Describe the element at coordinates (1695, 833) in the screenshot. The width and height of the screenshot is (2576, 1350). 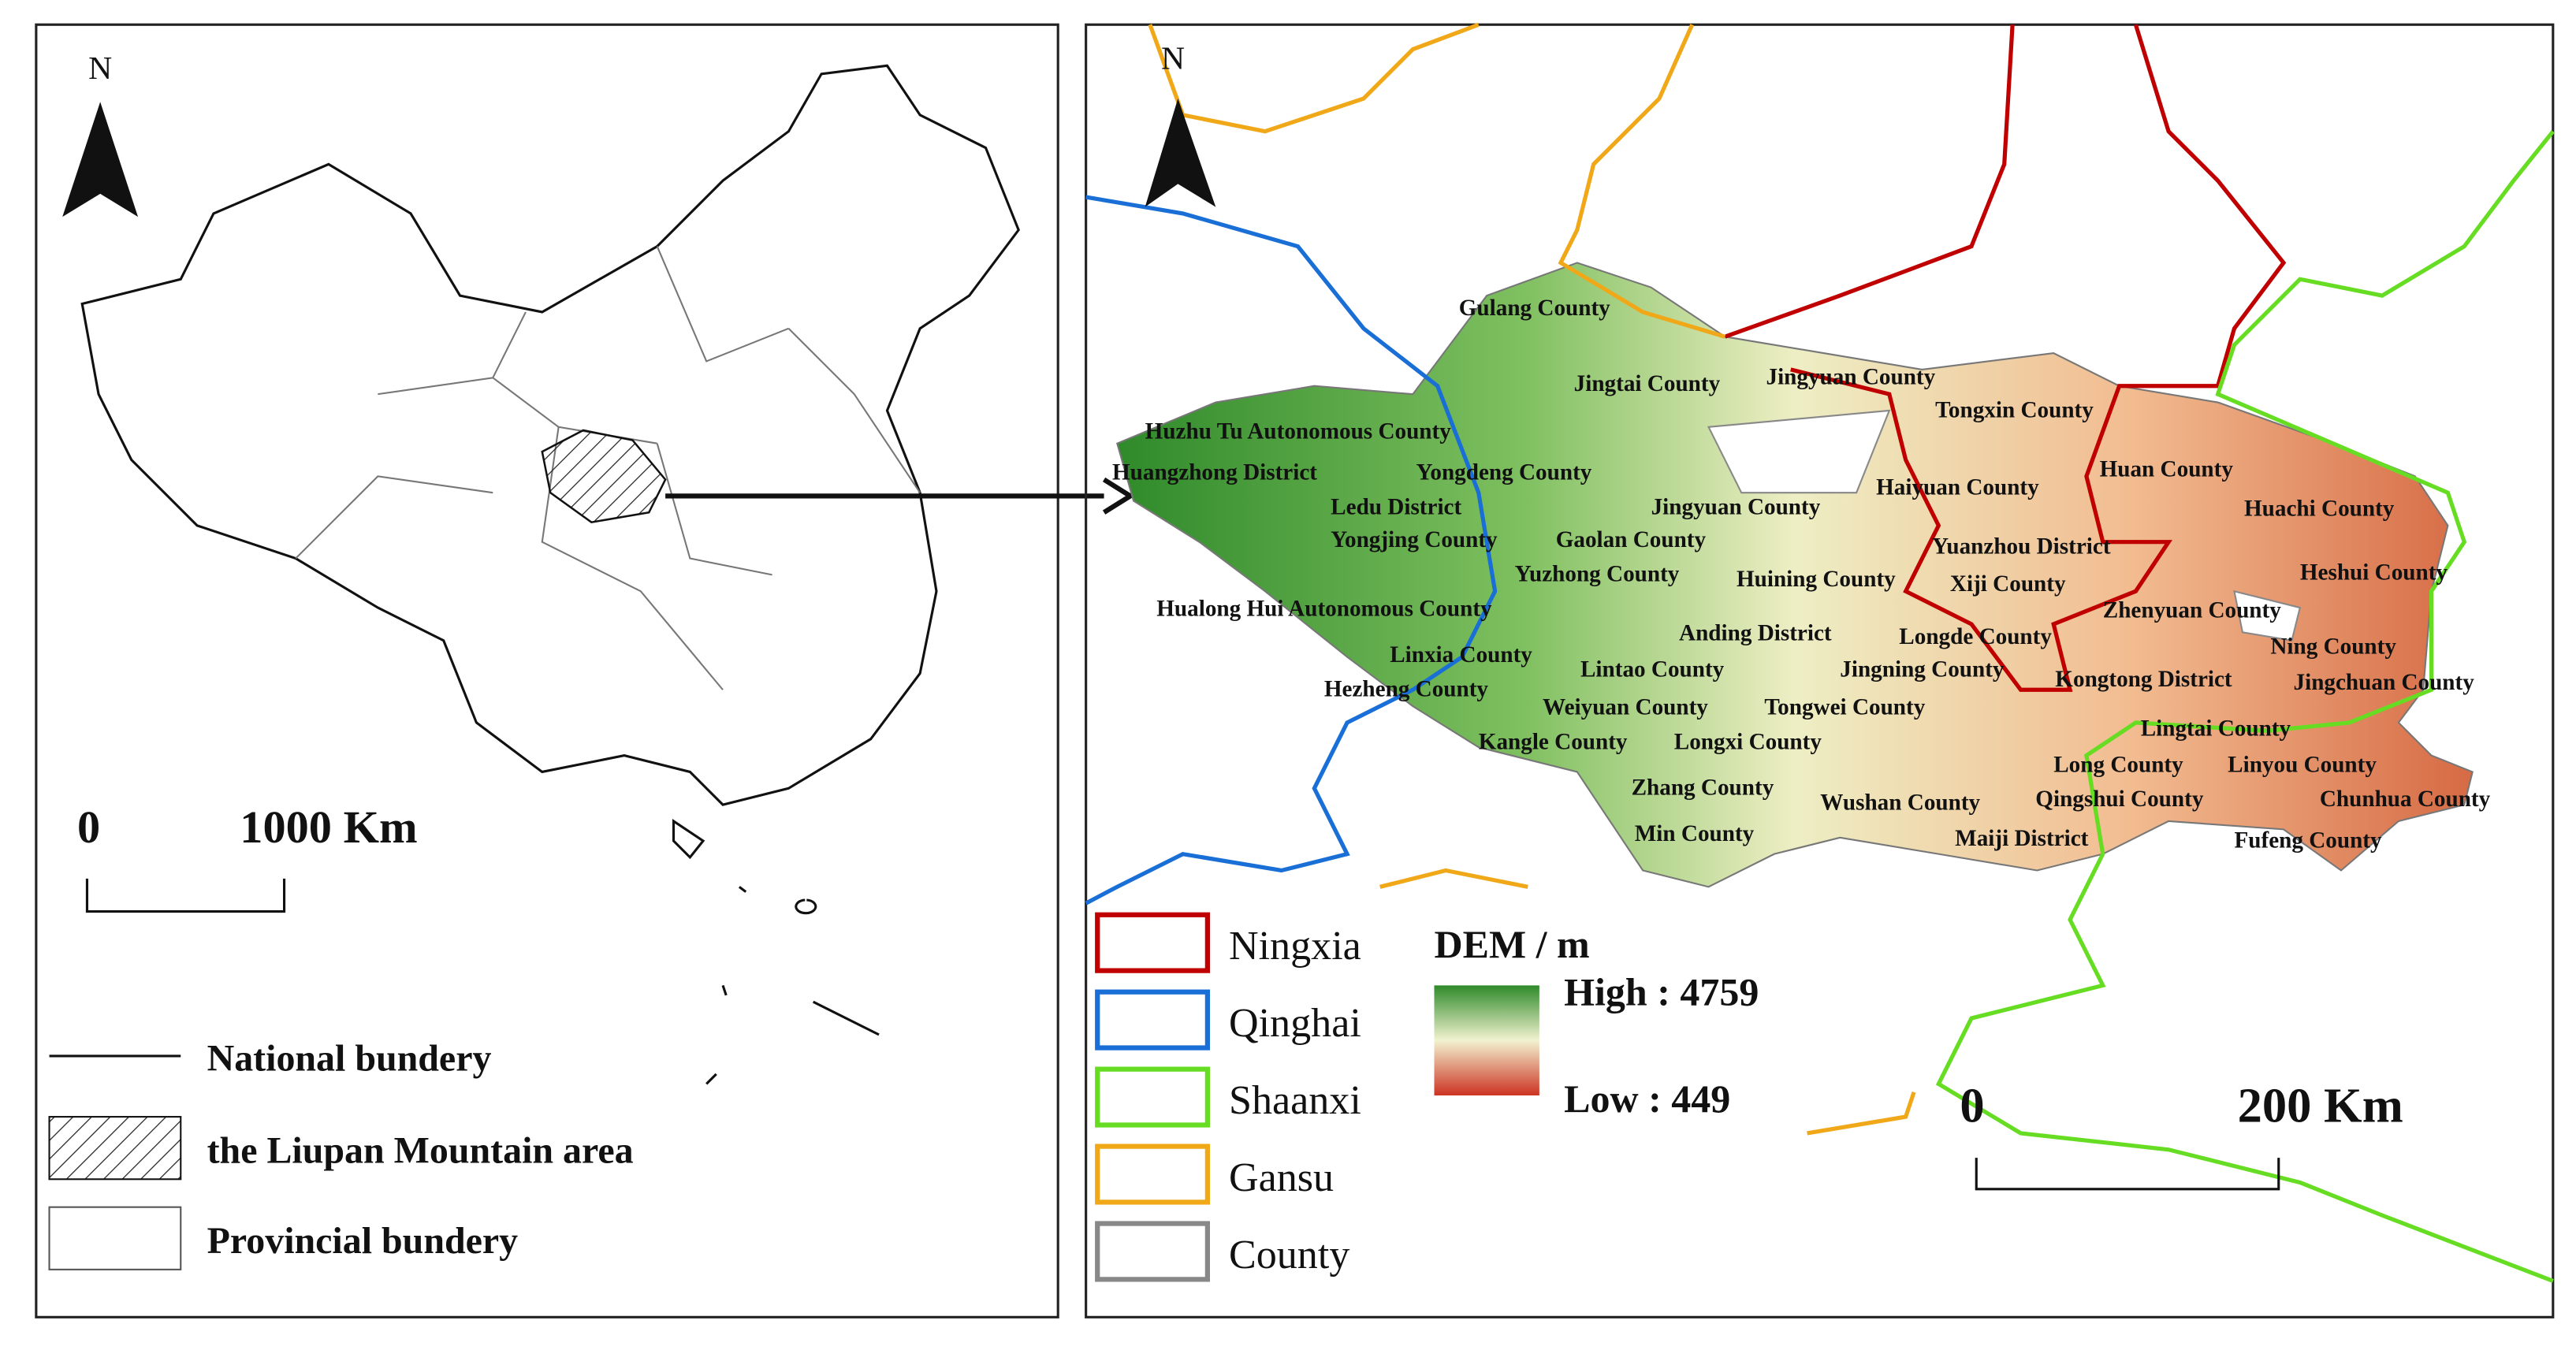
I see `county-label: Min County` at that location.